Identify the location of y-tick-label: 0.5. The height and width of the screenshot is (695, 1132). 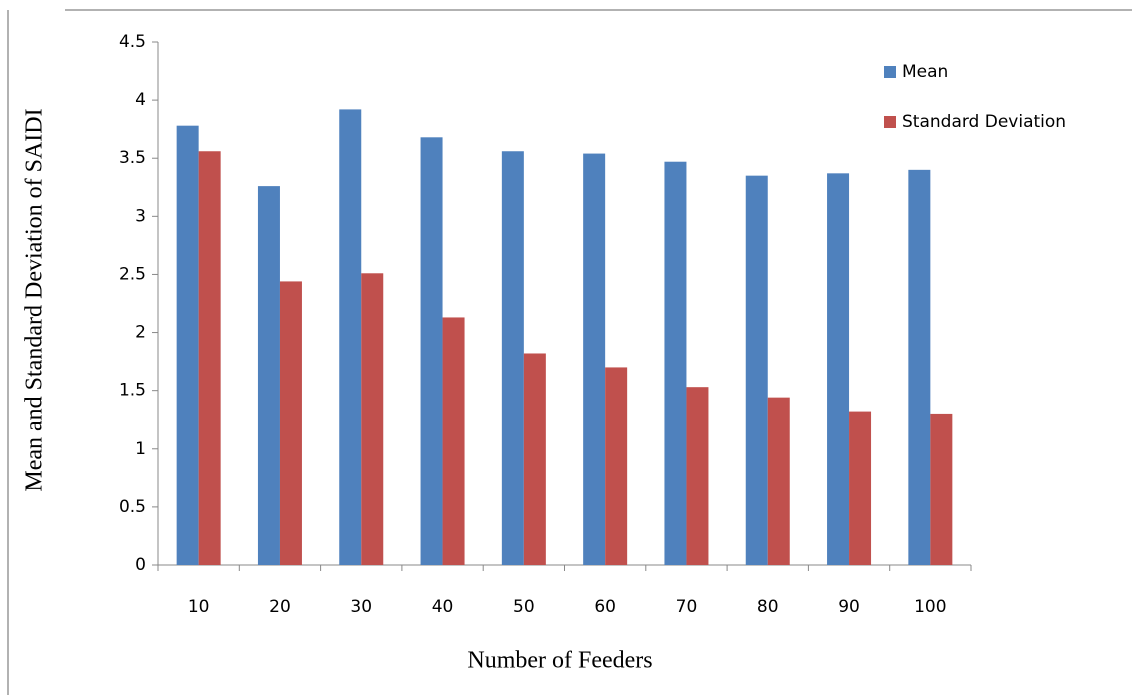
(132, 507).